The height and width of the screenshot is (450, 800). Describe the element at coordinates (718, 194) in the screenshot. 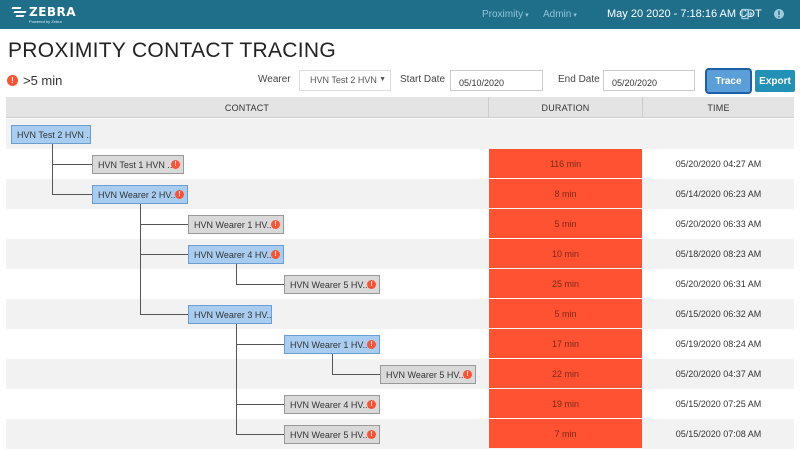

I see `time-cell: 05/14/2020 06:23 AM` at that location.